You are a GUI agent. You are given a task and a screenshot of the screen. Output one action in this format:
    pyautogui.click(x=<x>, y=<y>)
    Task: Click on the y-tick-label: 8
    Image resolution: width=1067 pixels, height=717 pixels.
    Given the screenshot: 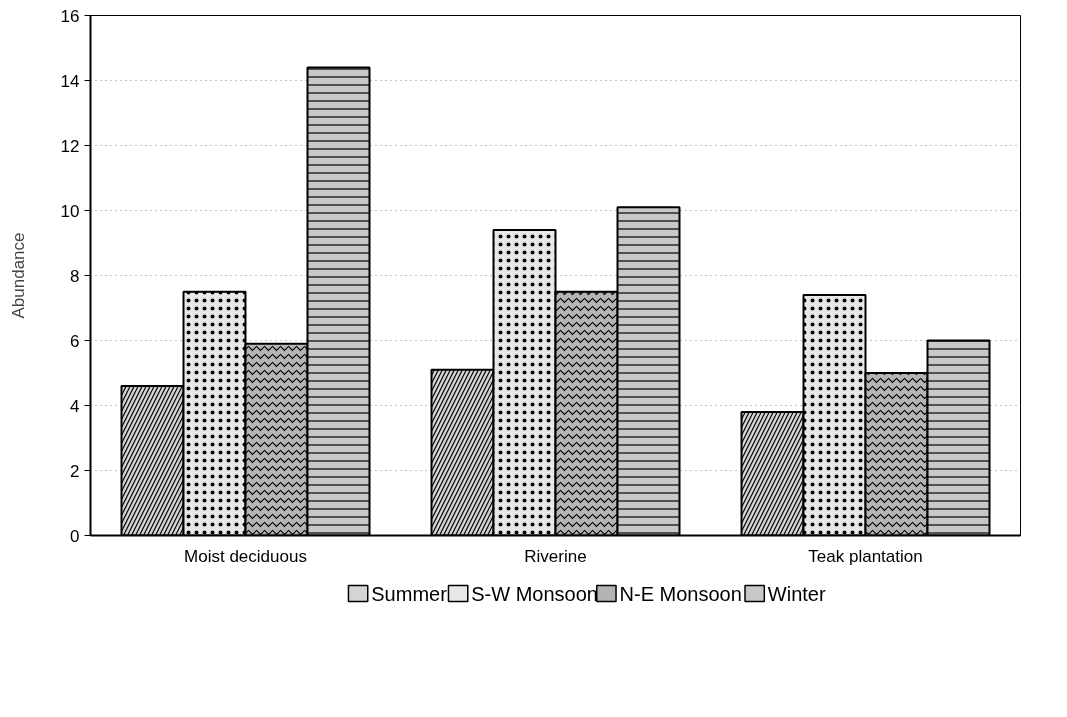 What is the action you would take?
    pyautogui.click(x=75, y=276)
    